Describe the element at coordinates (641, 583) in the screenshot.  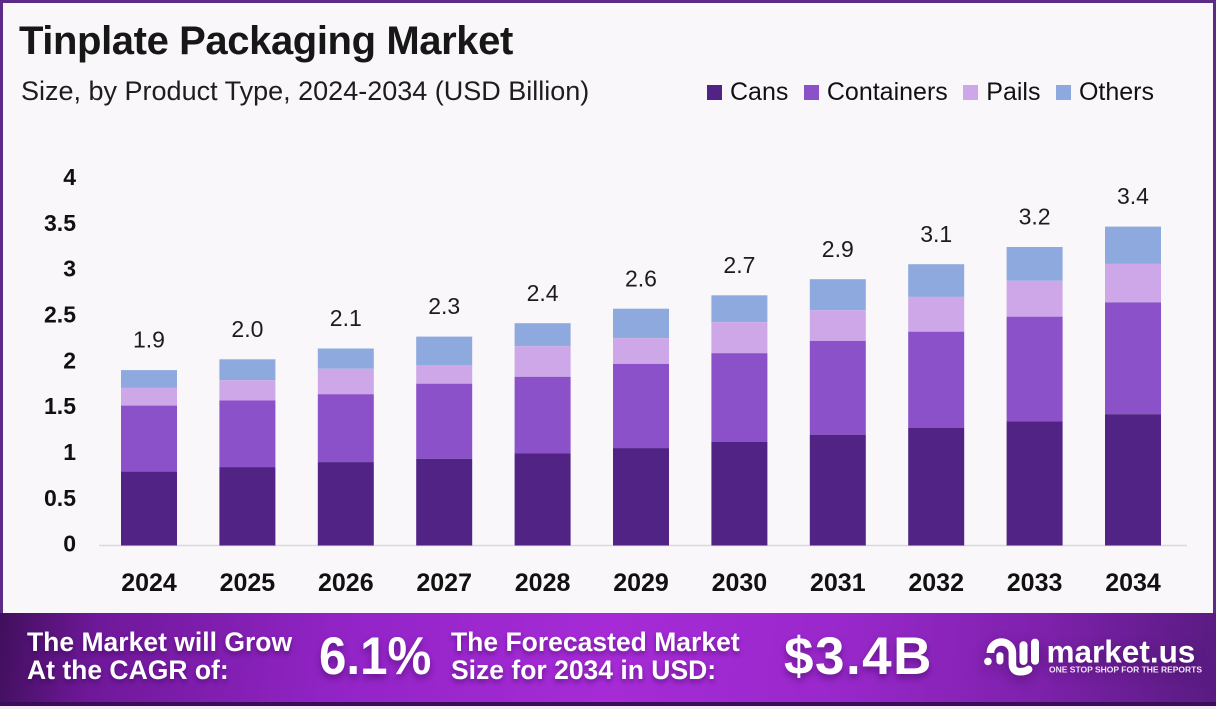
I see `svg-text: 2029` at that location.